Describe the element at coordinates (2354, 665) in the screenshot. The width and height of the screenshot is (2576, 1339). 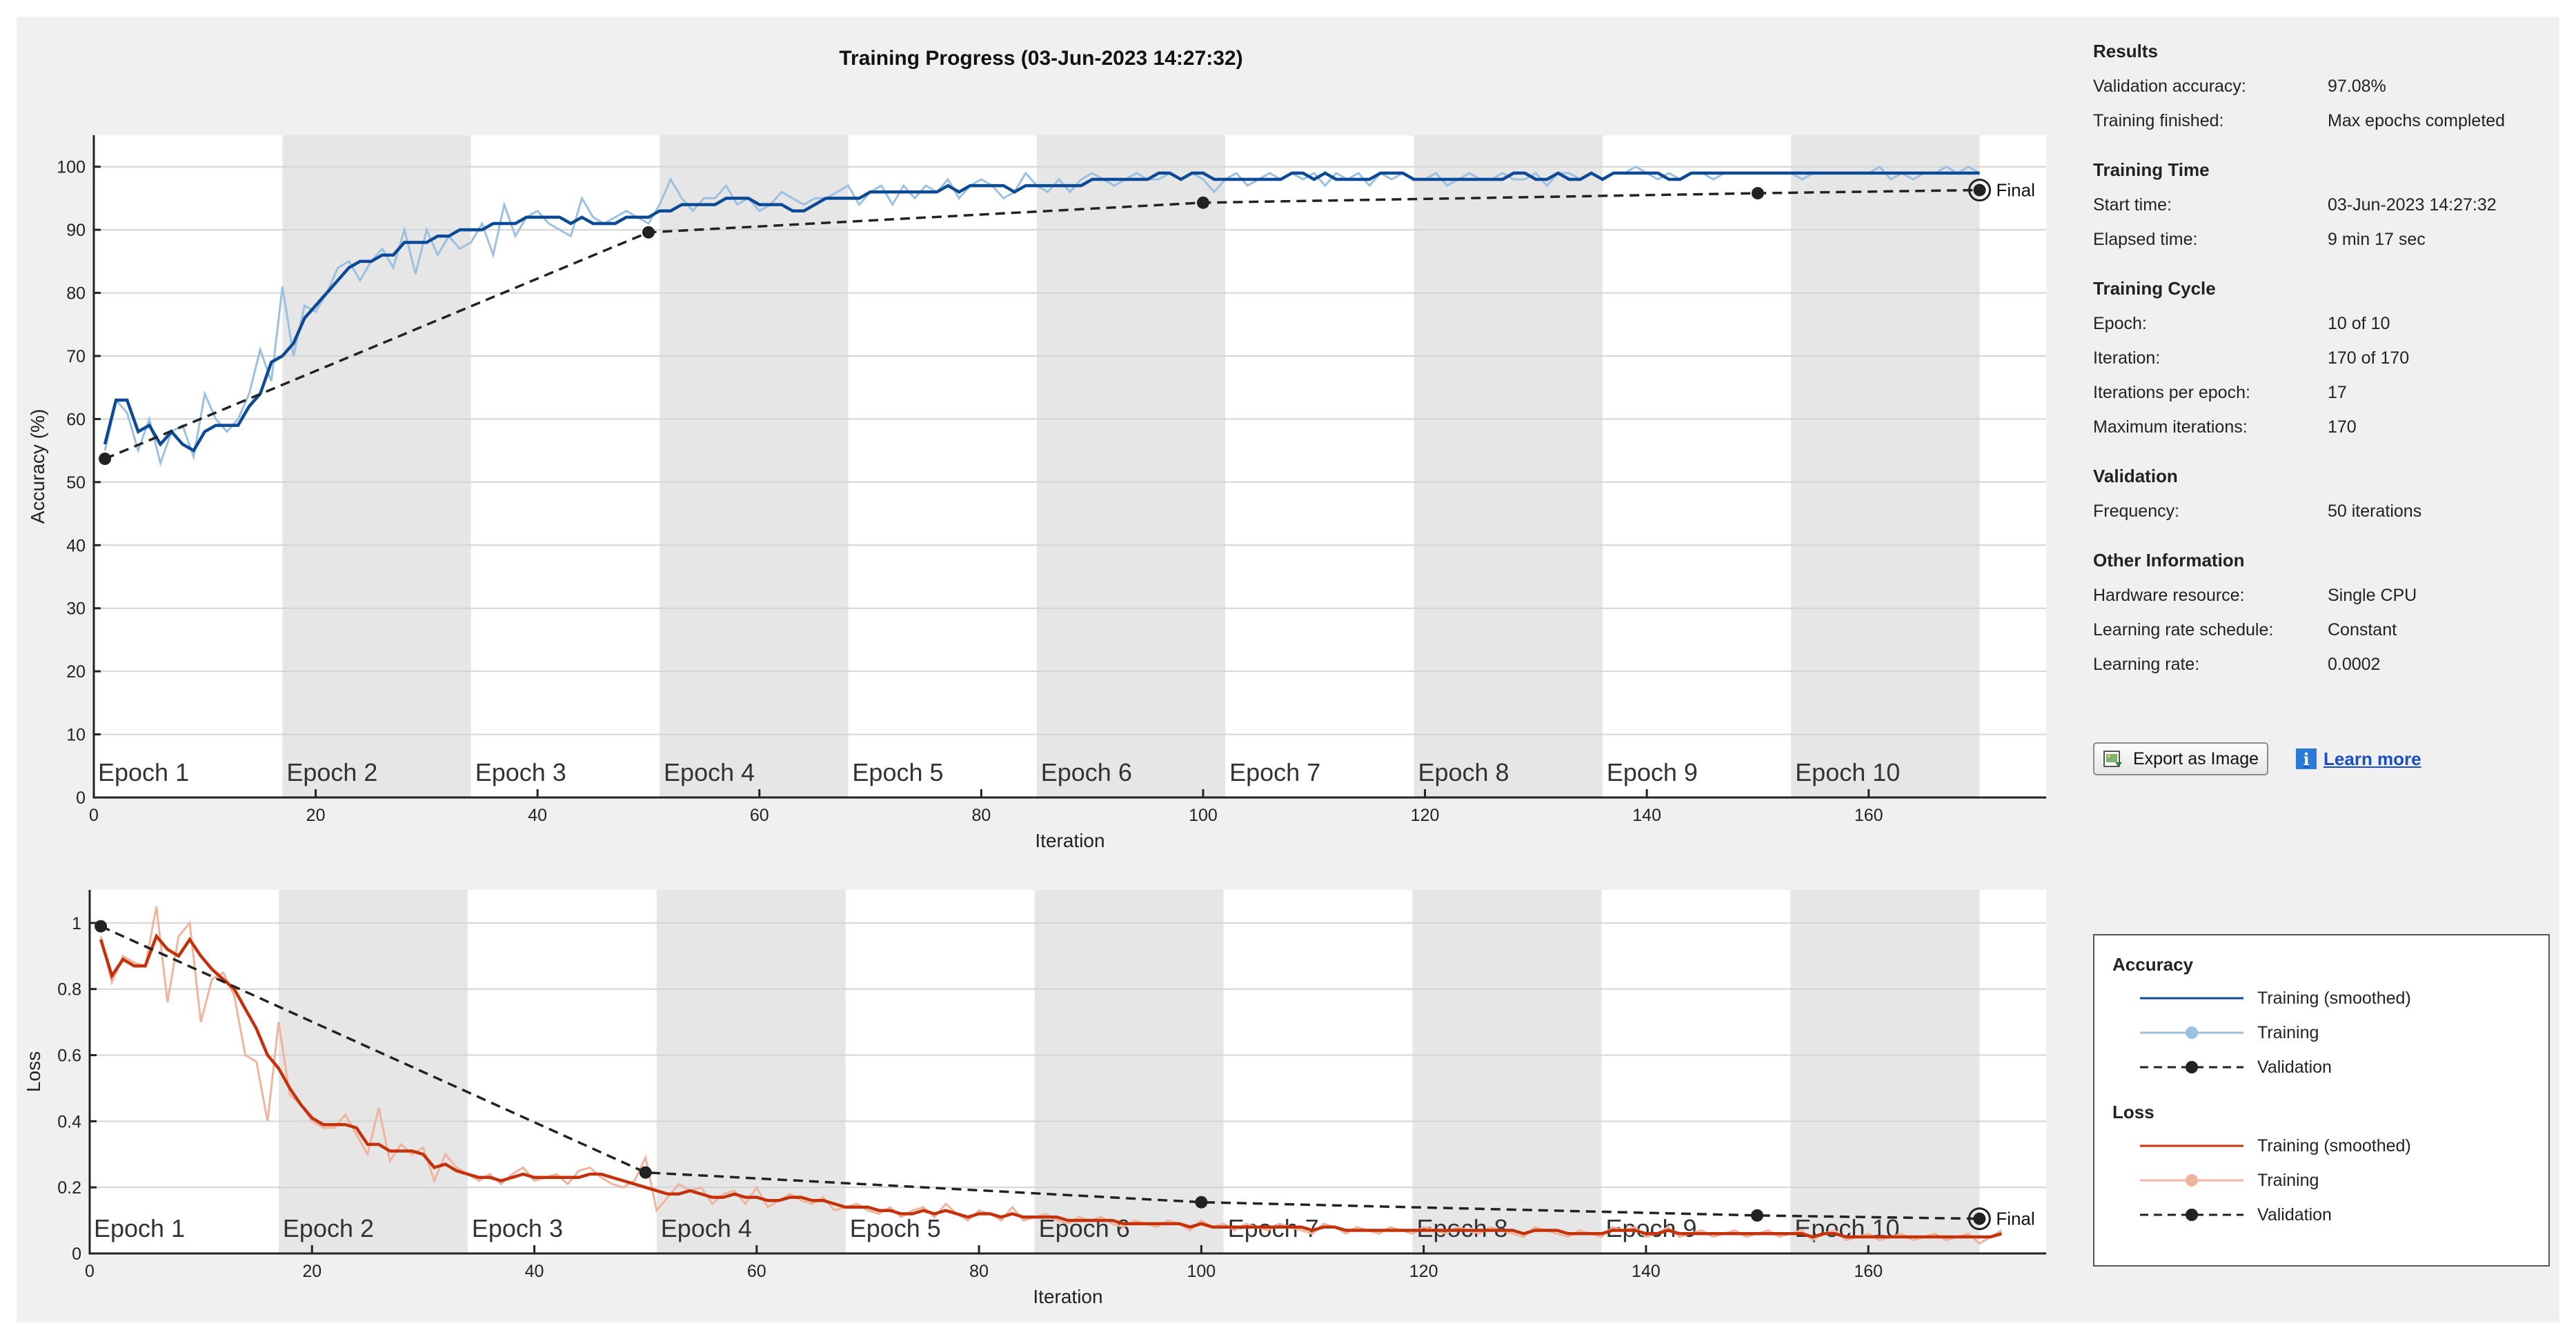
I see `info-value: 0.0002` at that location.